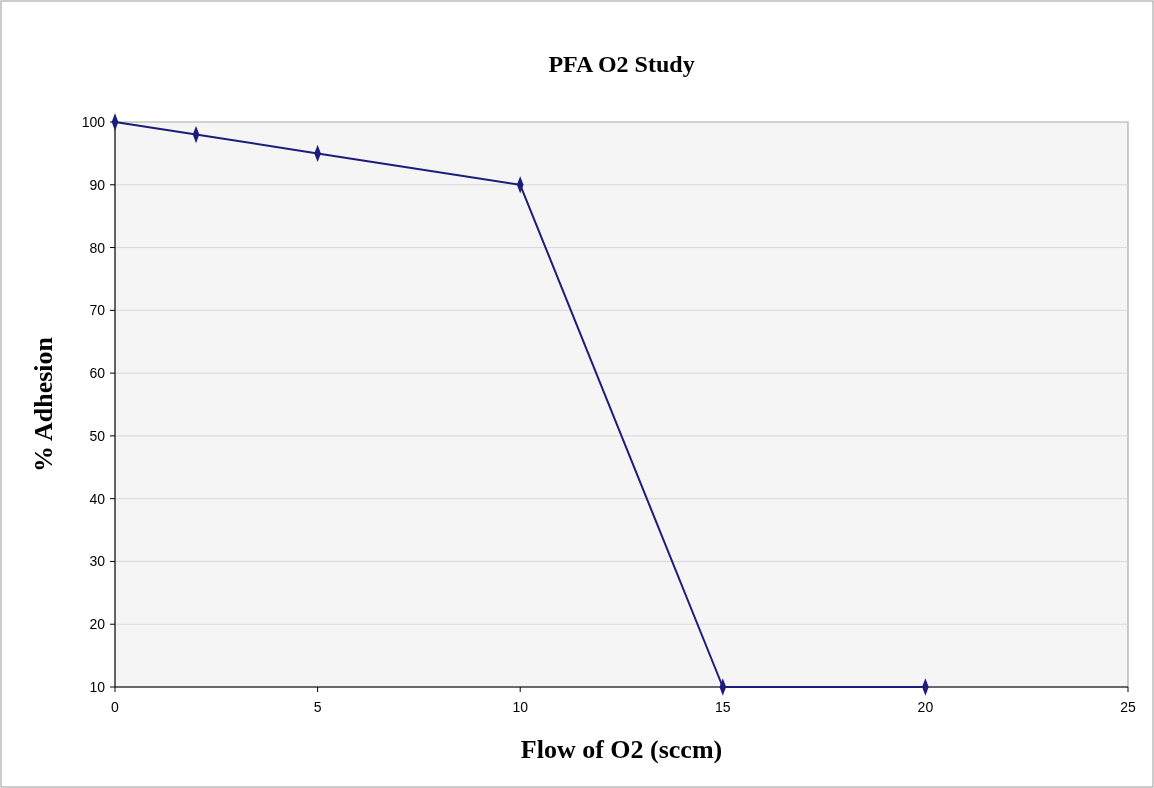 Image resolution: width=1154 pixels, height=788 pixels. What do you see at coordinates (621, 749) in the screenshot?
I see `x-axis-title: Flow of O2 (sccm)` at bounding box center [621, 749].